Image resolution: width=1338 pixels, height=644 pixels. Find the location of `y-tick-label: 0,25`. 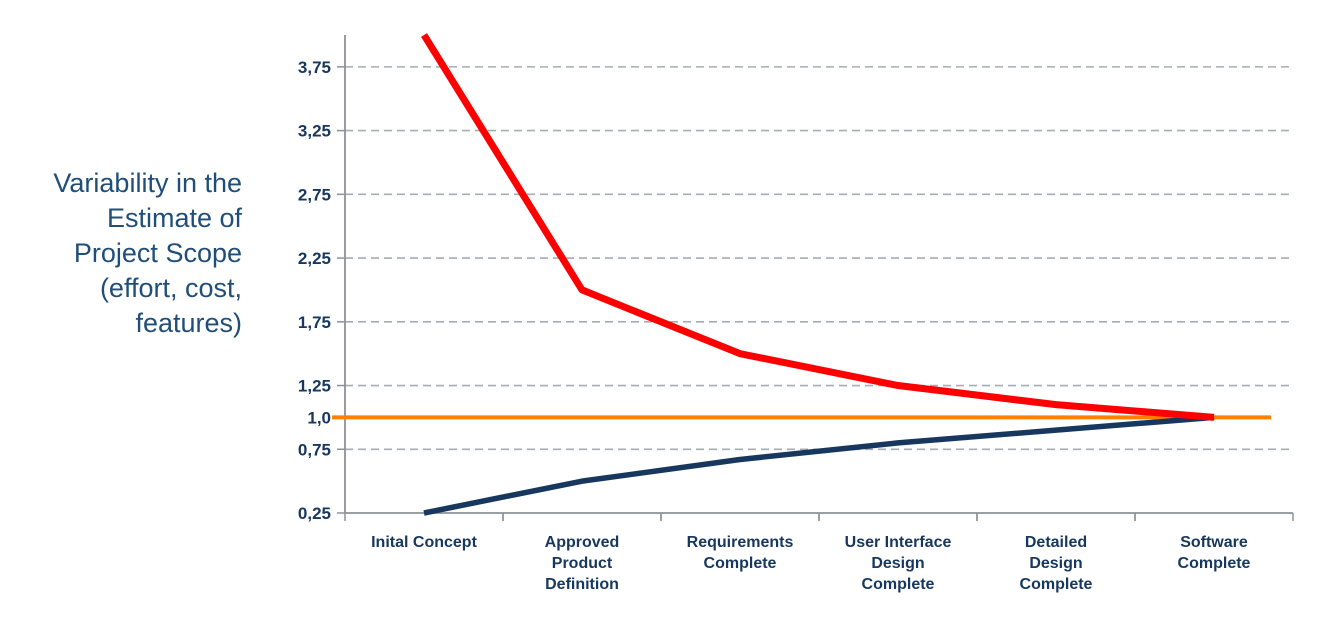

y-tick-label: 0,25 is located at coordinates (314, 513).